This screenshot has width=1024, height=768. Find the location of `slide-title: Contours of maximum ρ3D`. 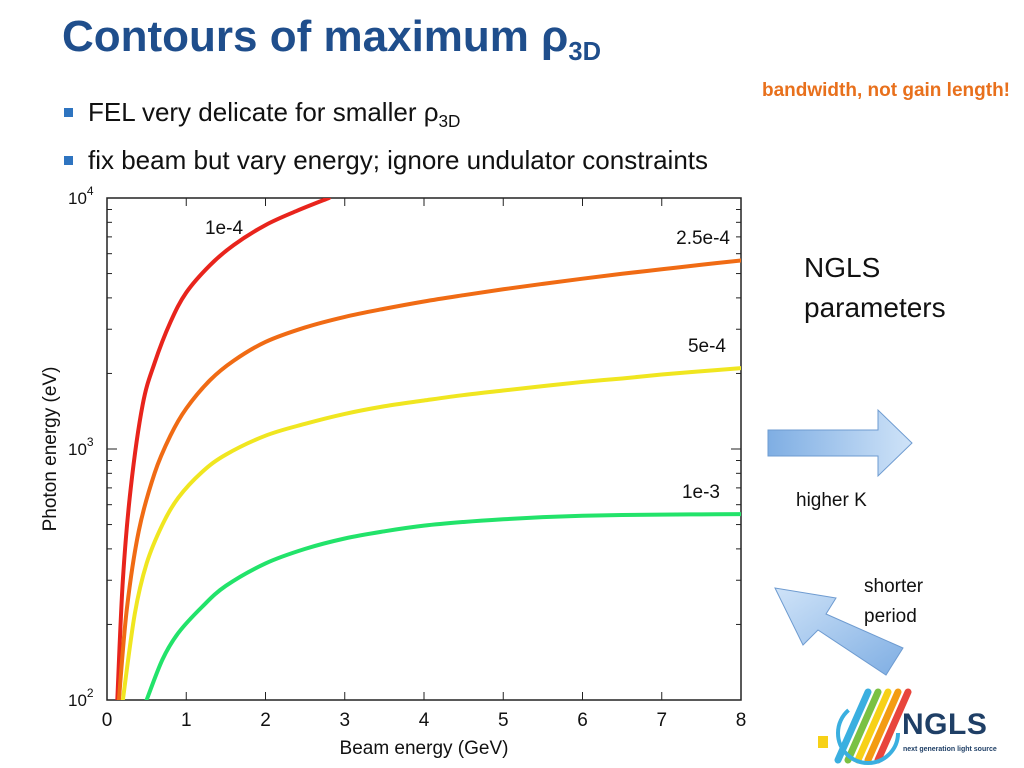

slide-title: Contours of maximum ρ3D is located at coordinates (331, 39).